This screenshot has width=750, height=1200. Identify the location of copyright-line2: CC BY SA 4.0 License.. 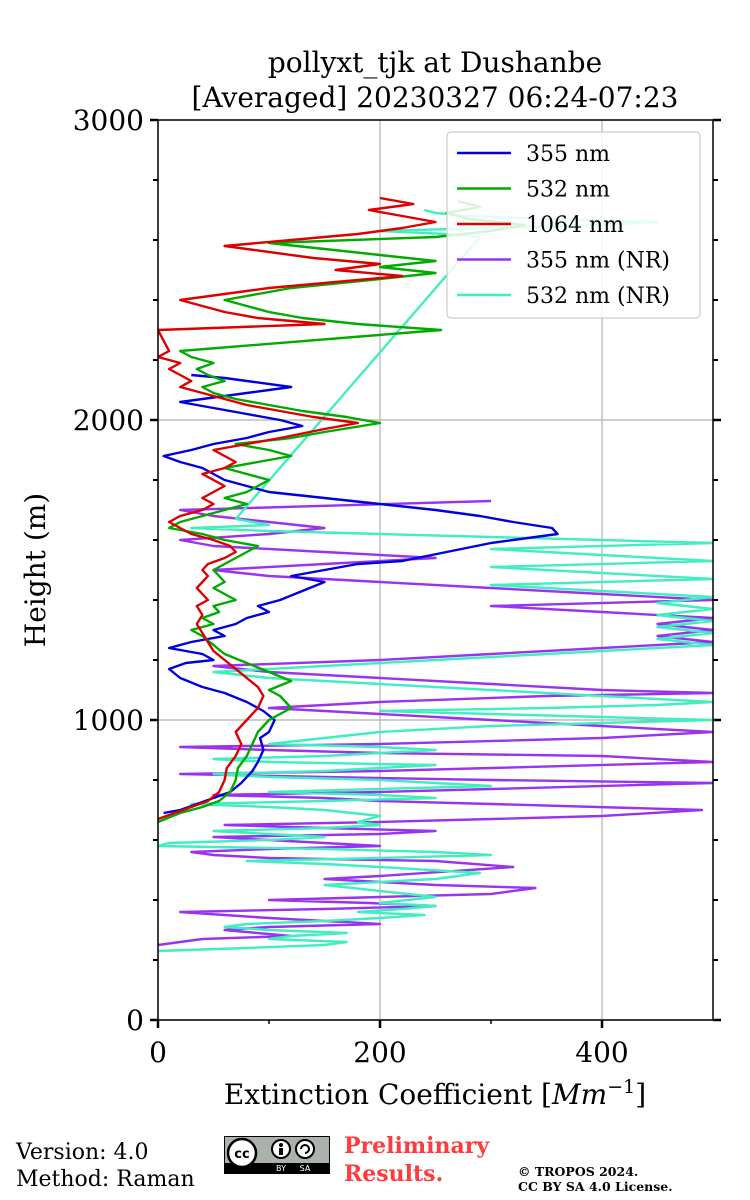
(595, 1186).